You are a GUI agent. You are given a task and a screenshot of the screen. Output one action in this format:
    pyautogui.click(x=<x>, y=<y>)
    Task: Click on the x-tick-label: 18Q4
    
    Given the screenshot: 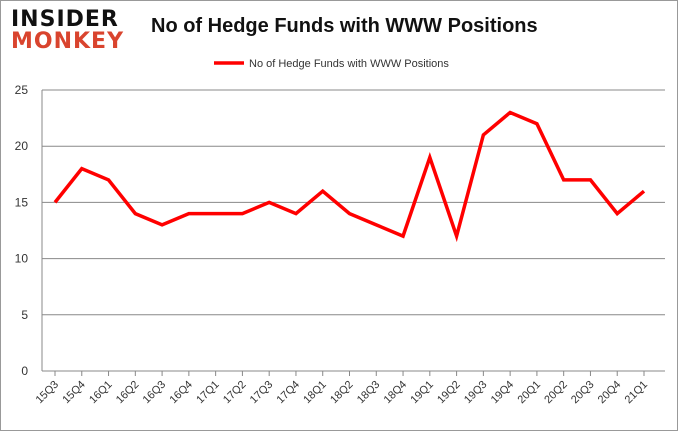 What is the action you would take?
    pyautogui.click(x=396, y=393)
    